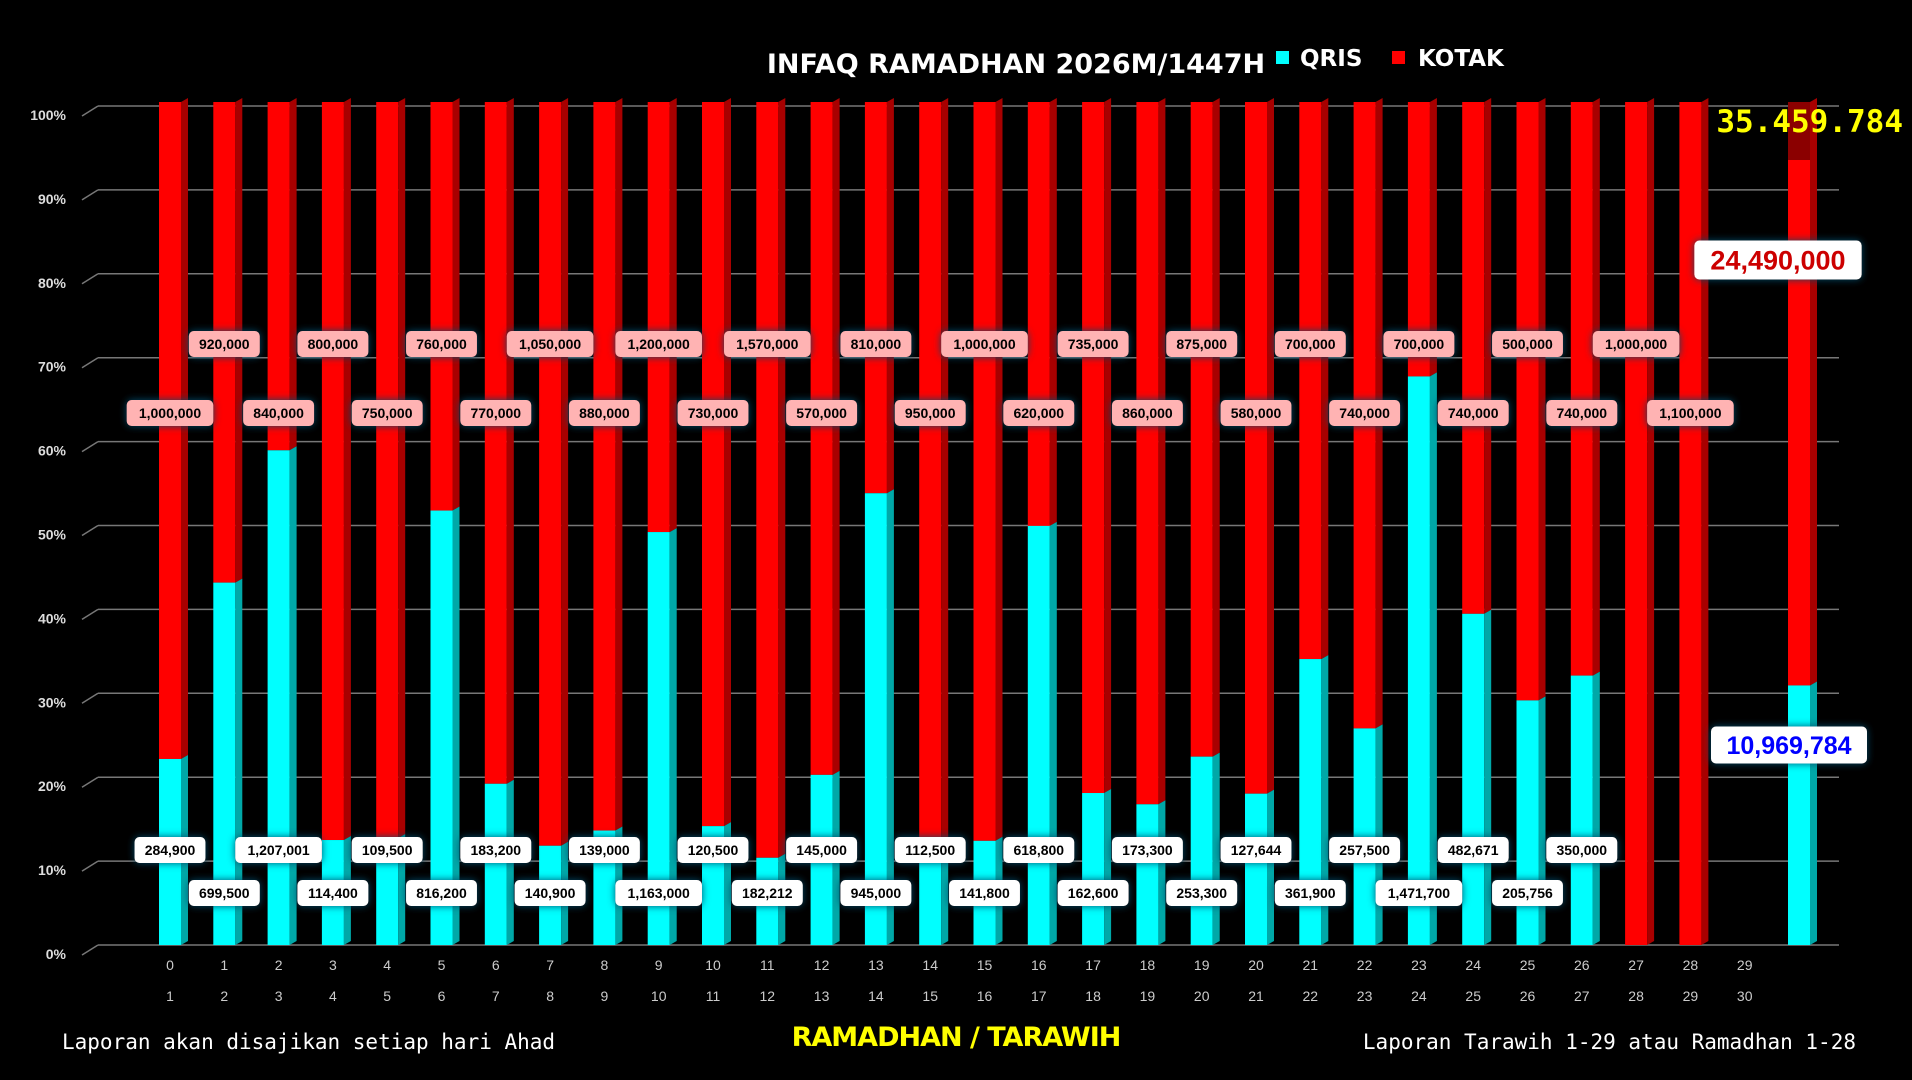 This screenshot has height=1080, width=1912. Describe the element at coordinates (1745, 996) in the screenshot. I see `x-tick-label-bottom: 30` at that location.